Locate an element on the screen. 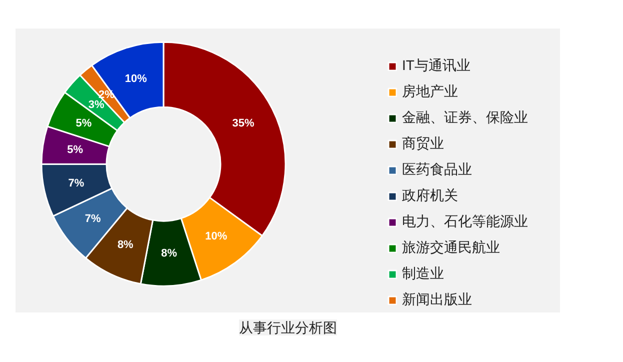 The height and width of the screenshot is (362, 623). legend-label: IT与通讯业 is located at coordinates (436, 65).